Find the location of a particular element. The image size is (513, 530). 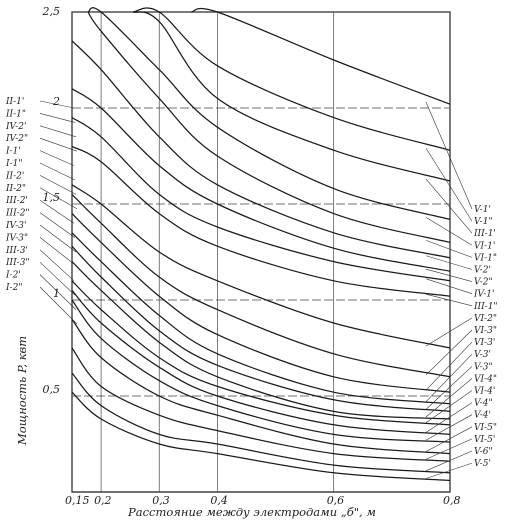

left-curve-label: II-2" is located at coordinates (15, 189).